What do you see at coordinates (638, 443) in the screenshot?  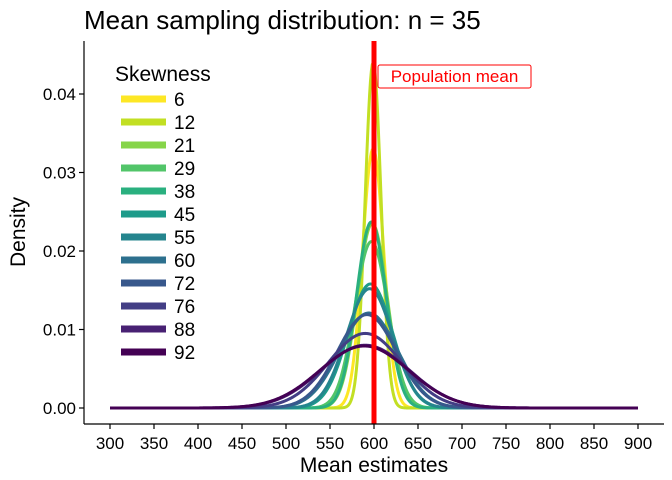 I see `x-tick-label: 900` at bounding box center [638, 443].